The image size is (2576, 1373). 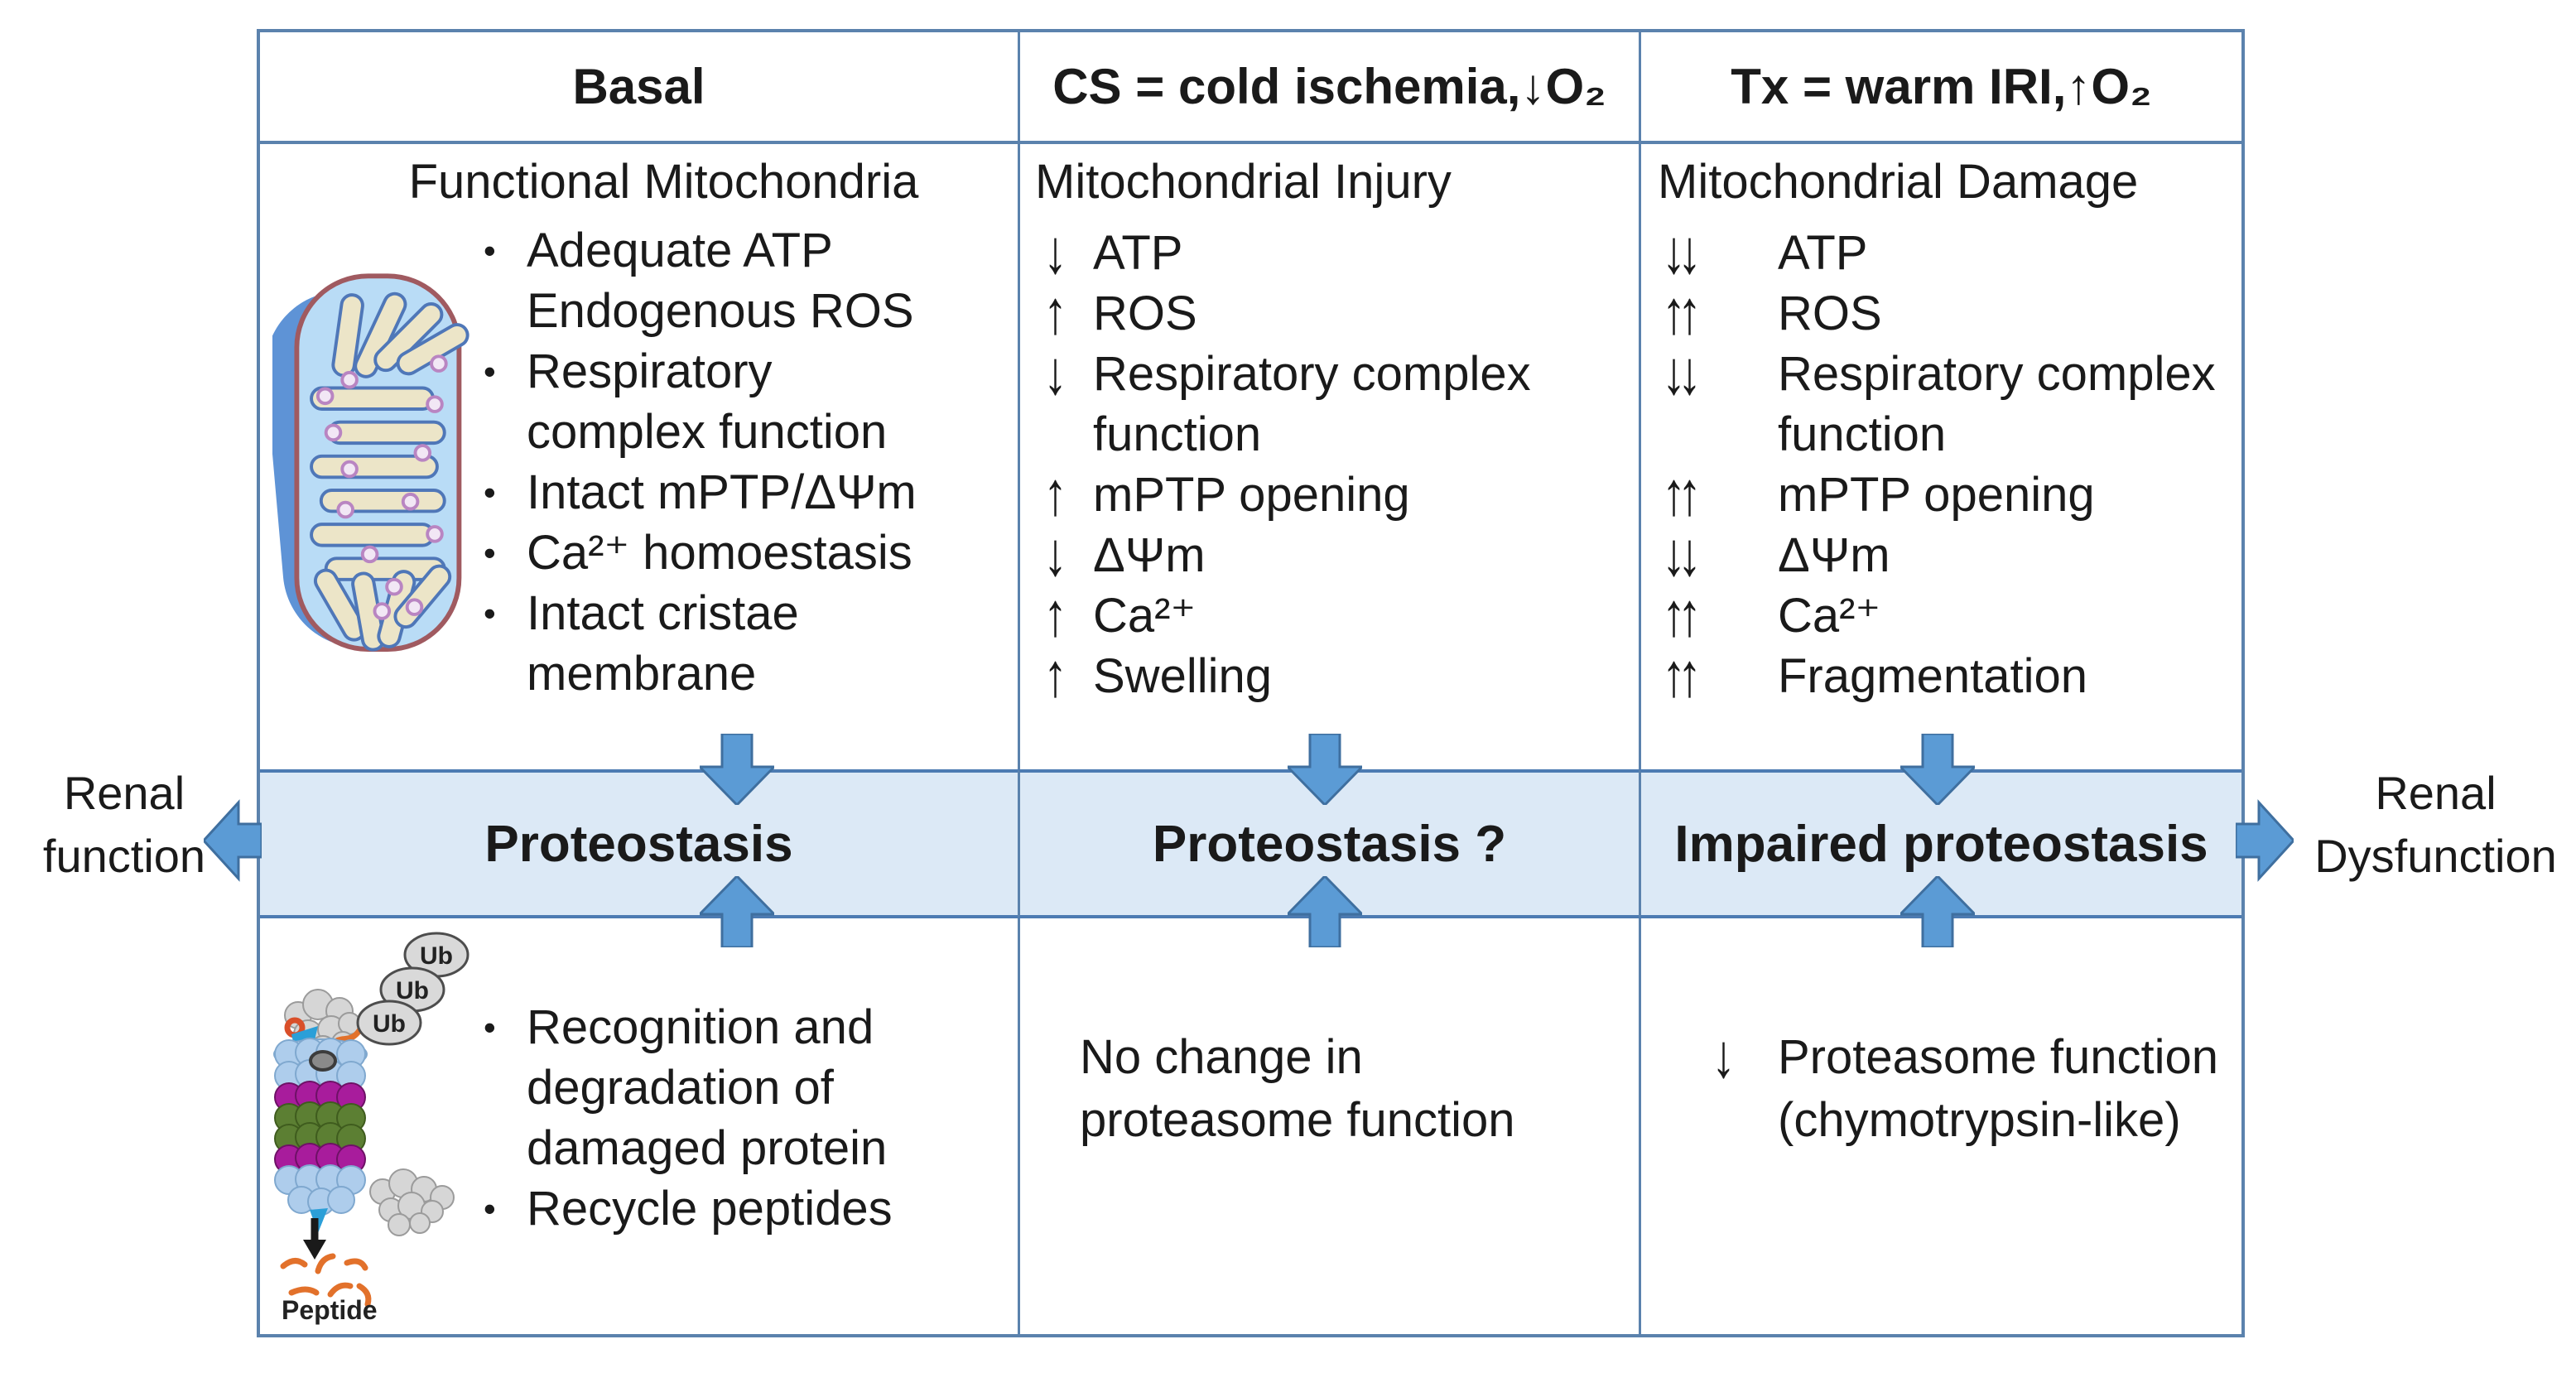 I want to click on list-line: proteasome function, so click(x=1297, y=1120).